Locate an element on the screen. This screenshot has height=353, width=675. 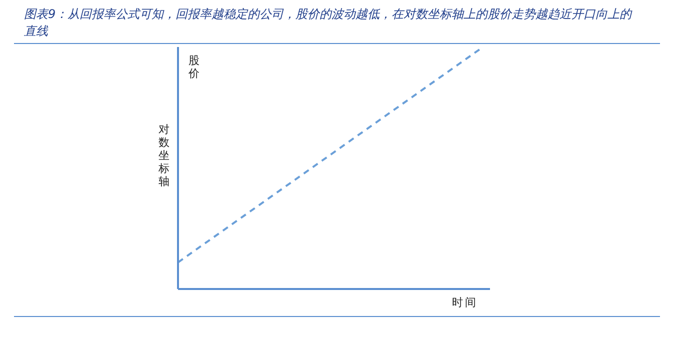
y-axis-title: 对数坐标轴 is located at coordinates (164, 155).